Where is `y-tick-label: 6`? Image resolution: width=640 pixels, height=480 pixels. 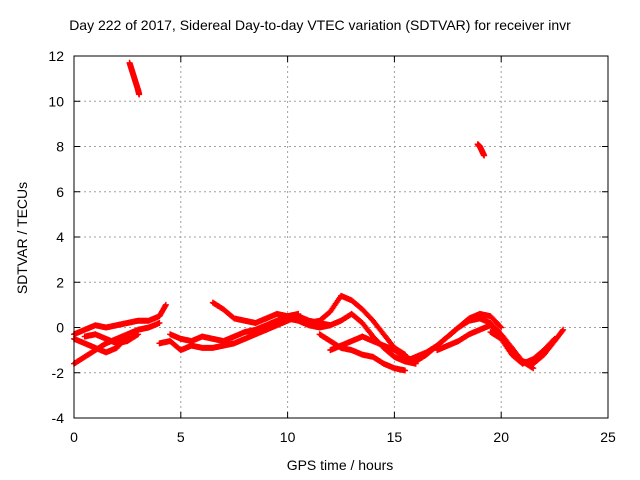 y-tick-label: 6 is located at coordinates (60, 192).